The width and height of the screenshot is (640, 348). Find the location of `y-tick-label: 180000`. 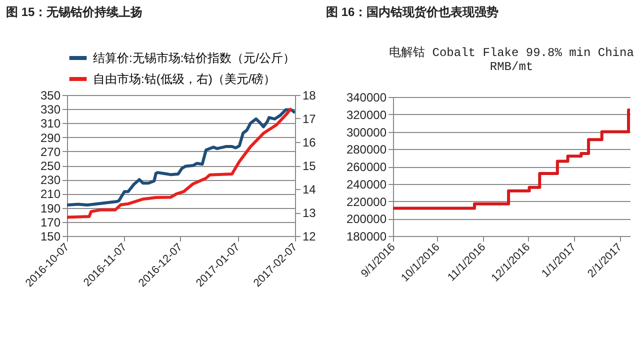

y-tick-label: 180000 is located at coordinates (366, 237).